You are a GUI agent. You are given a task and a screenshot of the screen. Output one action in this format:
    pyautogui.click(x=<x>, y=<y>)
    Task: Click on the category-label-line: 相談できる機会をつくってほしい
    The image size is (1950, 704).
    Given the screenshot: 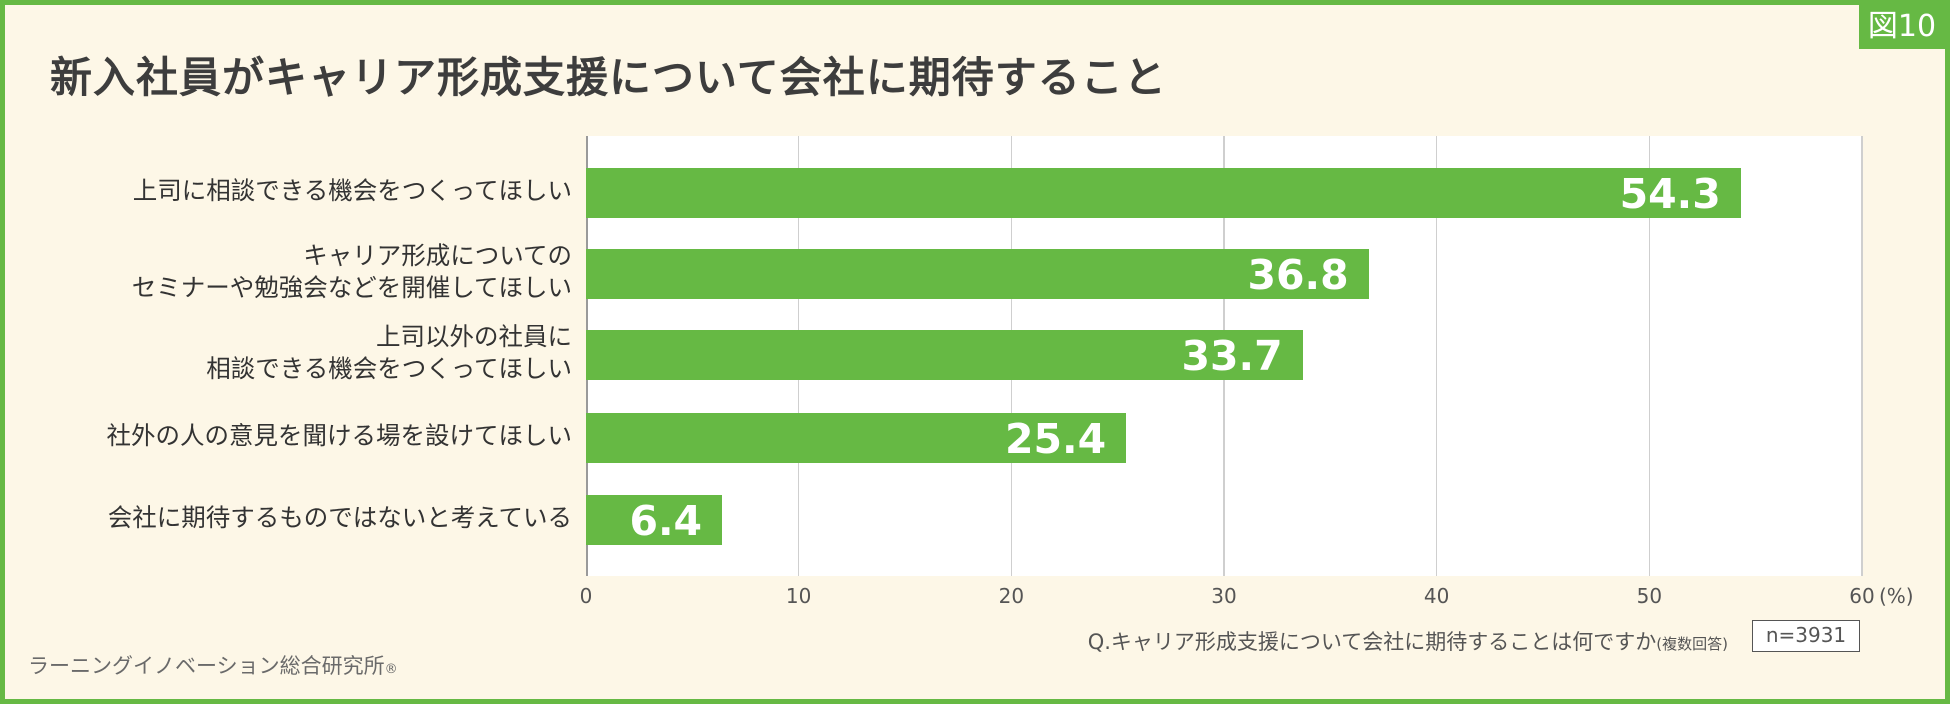 What is the action you would take?
    pyautogui.click(x=389, y=368)
    